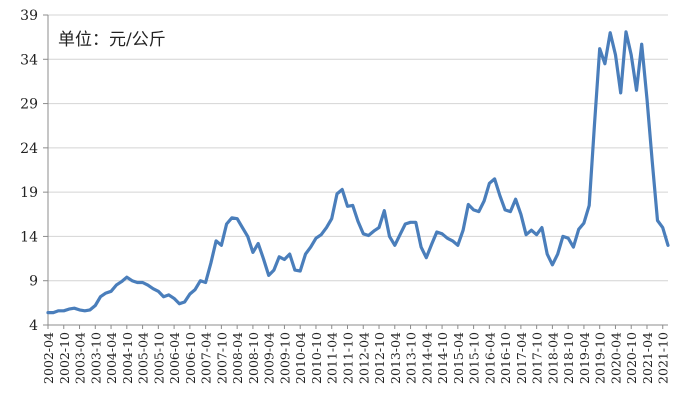 The image size is (680, 412). Describe the element at coordinates (552, 358) in the screenshot. I see `x-tick-label: 2018-04` at that location.